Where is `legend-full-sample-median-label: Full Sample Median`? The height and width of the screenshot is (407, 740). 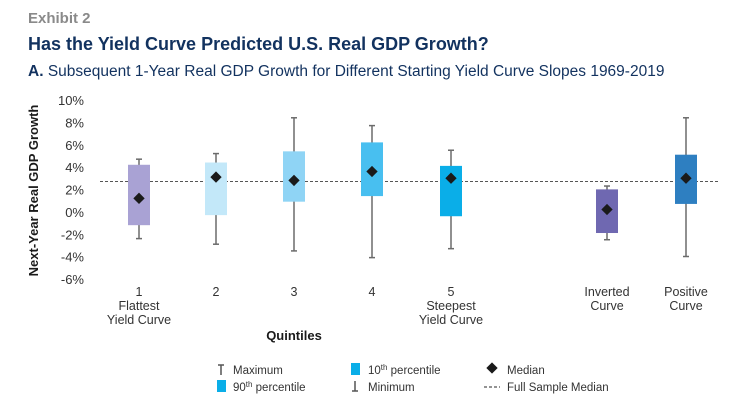 legend-full-sample-median-label: Full Sample Median is located at coordinates (558, 388).